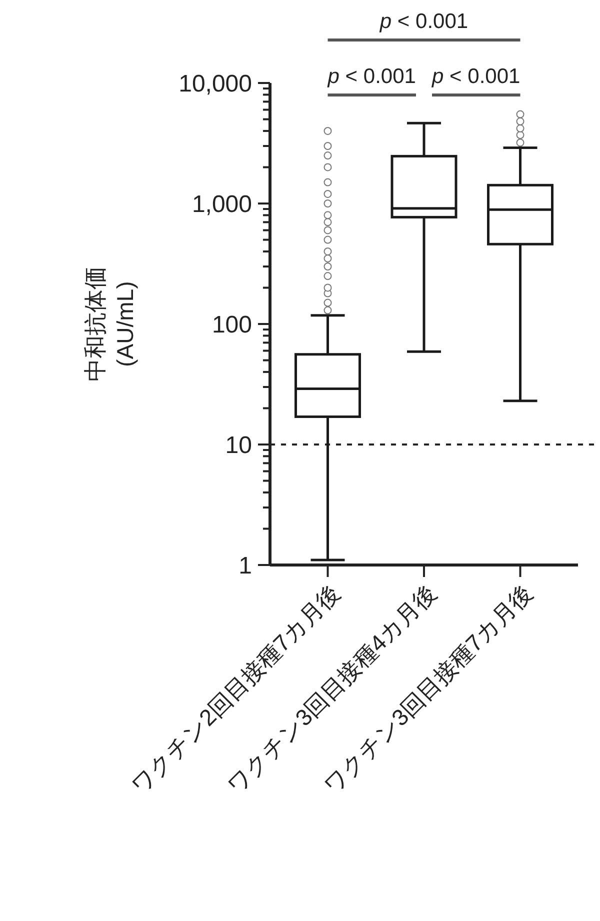 The width and height of the screenshot is (600, 921). What do you see at coordinates (232, 324) in the screenshot?
I see `y-tick-label: 100` at bounding box center [232, 324].